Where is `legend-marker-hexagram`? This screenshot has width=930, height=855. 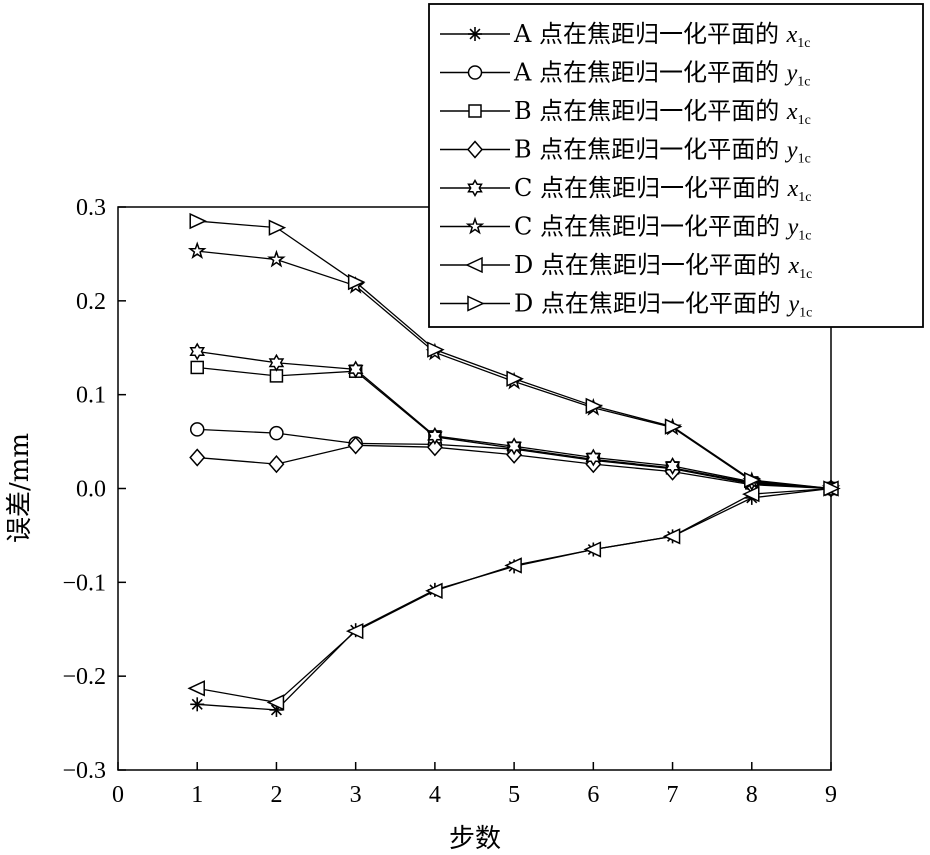 legend-marker-hexagram is located at coordinates (475, 188).